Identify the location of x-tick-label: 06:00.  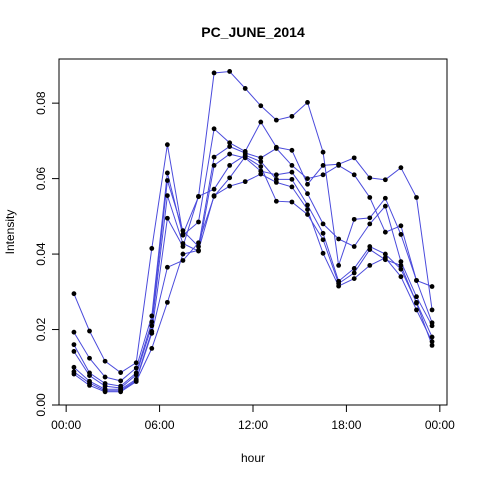
(160, 425).